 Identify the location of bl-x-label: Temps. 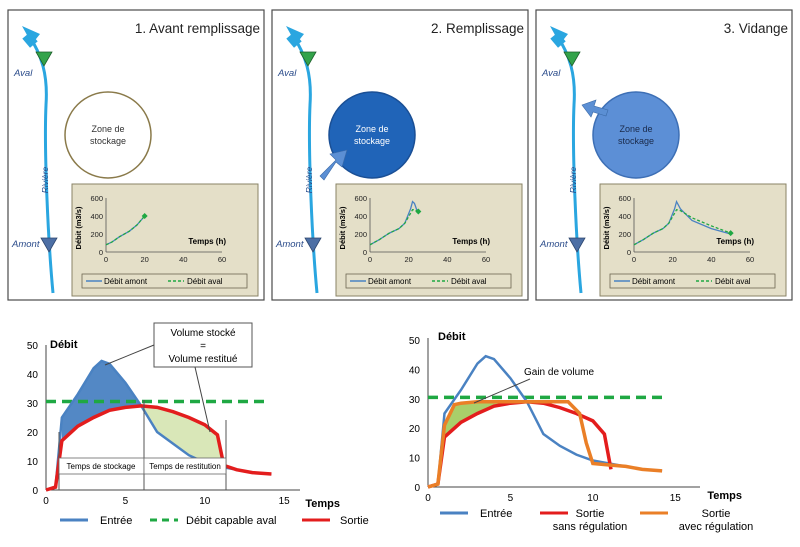
(322, 504).